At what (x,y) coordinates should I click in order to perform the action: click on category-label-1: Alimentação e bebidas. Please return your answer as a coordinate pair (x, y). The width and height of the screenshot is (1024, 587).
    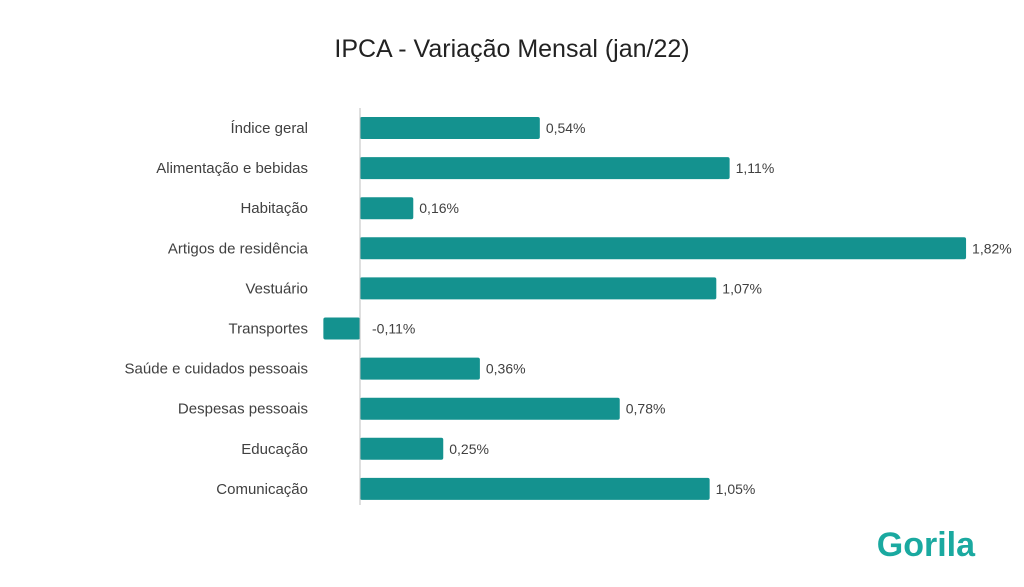
    Looking at the image, I should click on (232, 168).